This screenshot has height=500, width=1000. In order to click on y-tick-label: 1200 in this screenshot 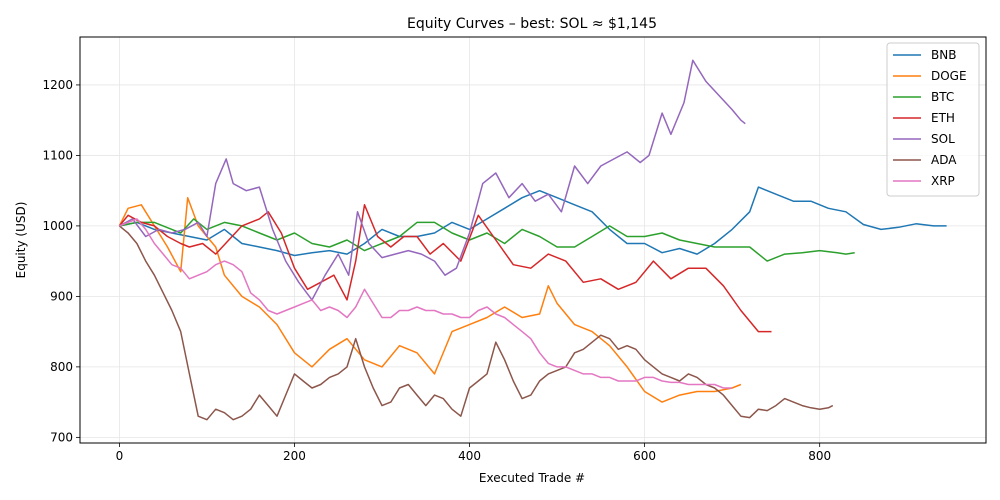, I will do `click(57, 85)`.